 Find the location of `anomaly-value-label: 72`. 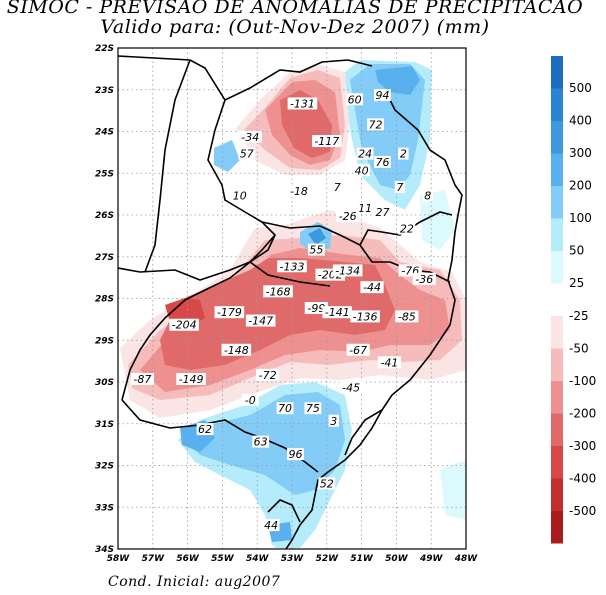

anomaly-value-label: 72 is located at coordinates (375, 124).